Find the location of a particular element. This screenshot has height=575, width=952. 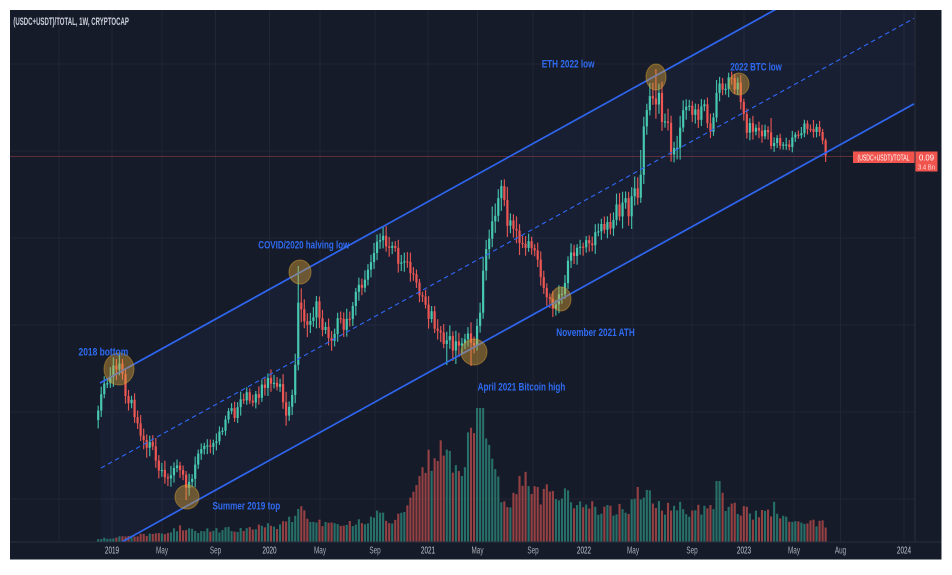

svg-text: 3.4 Bn is located at coordinates (926, 166).